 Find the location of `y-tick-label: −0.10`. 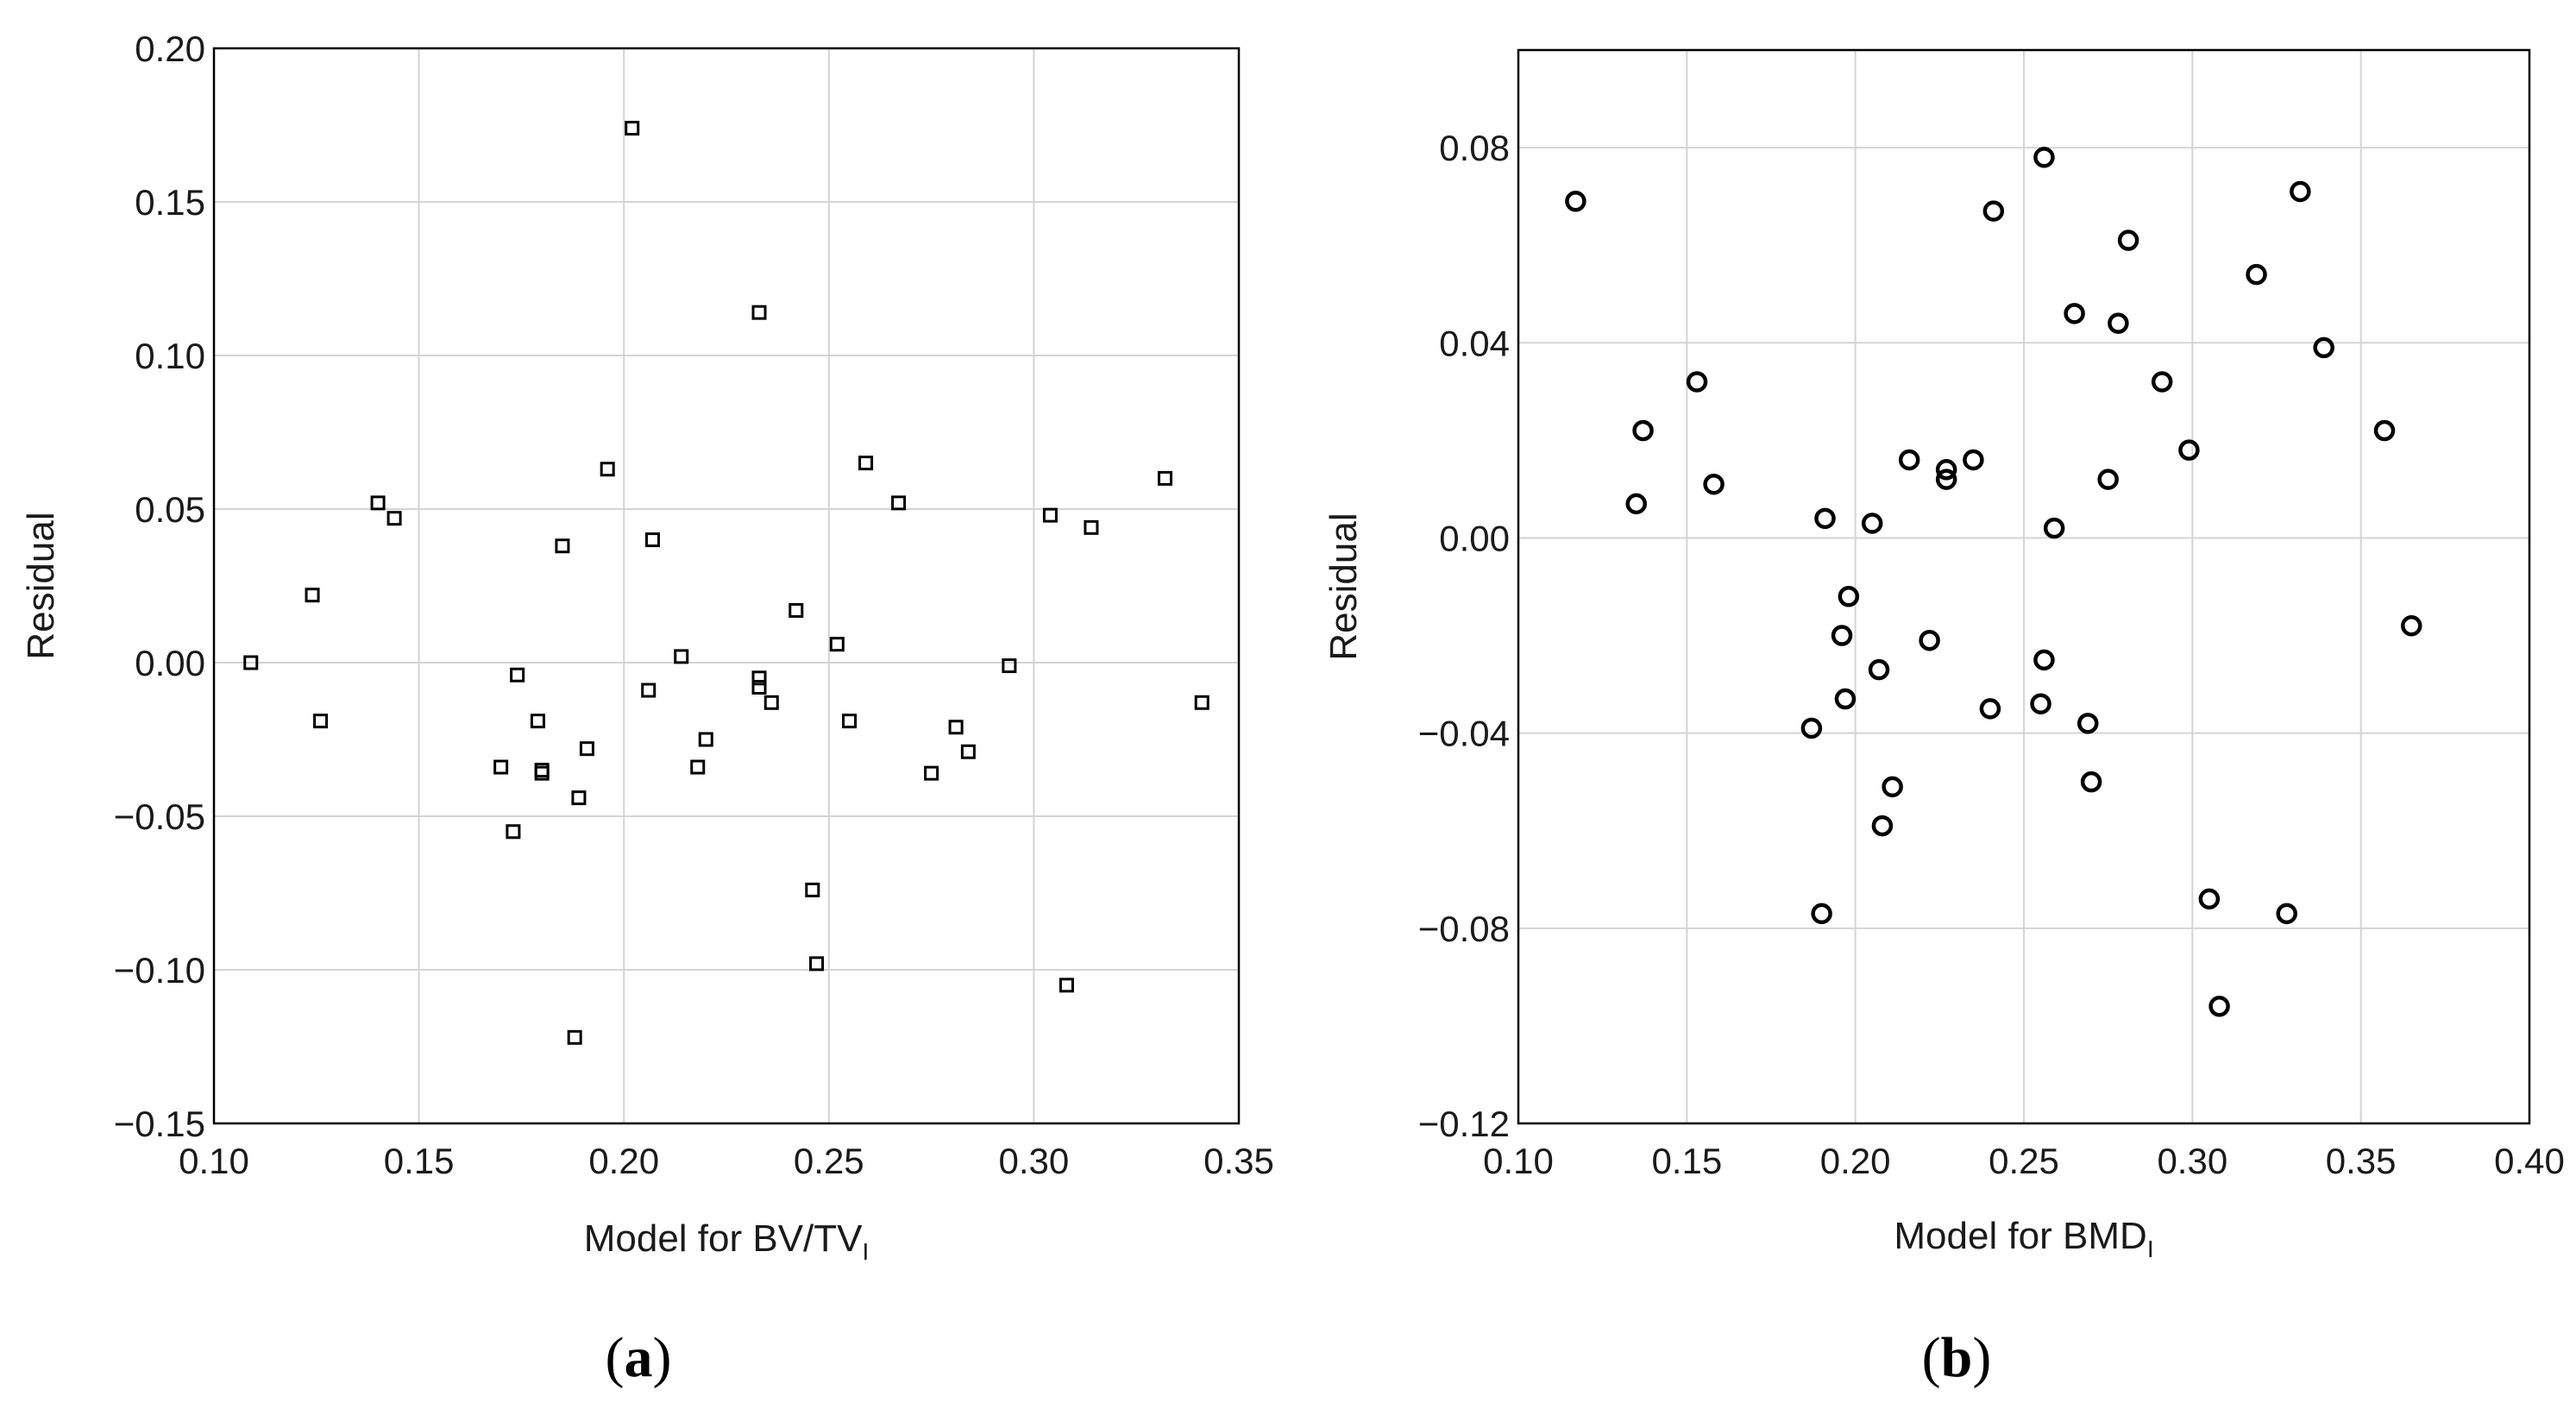

y-tick-label: −0.10 is located at coordinates (159, 970).